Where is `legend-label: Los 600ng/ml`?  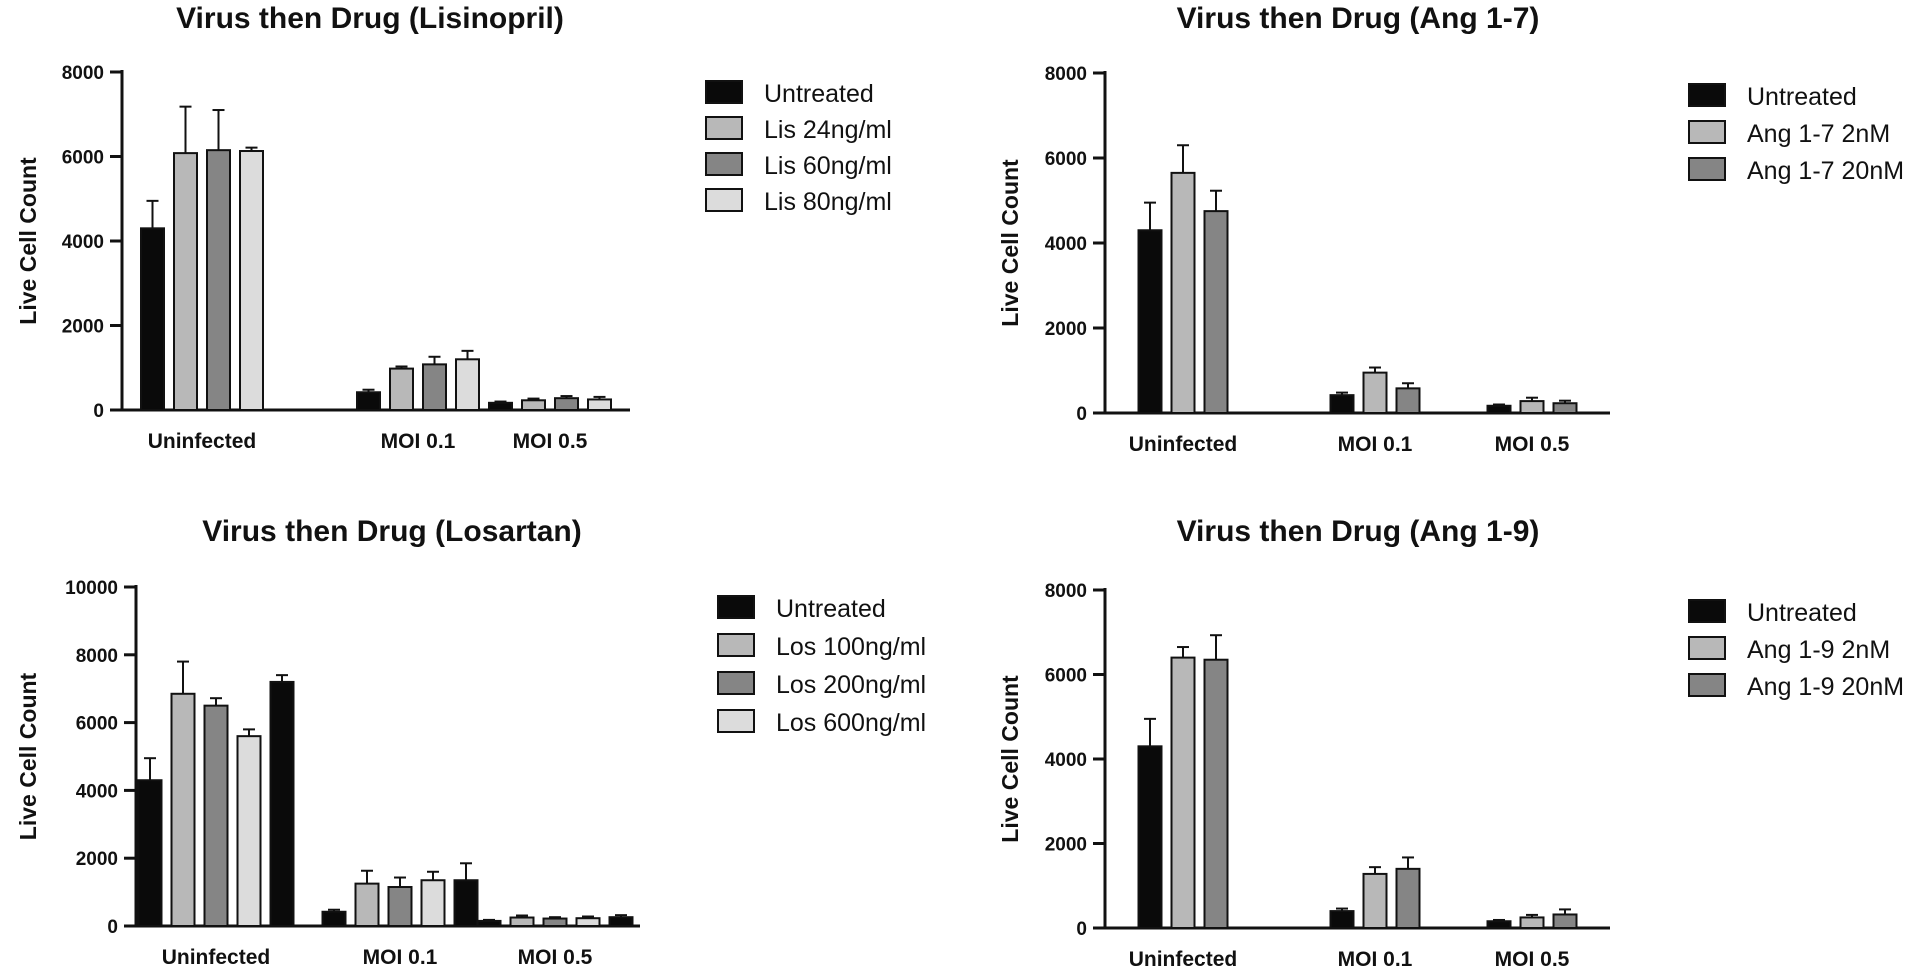
legend-label: Los 600ng/ml is located at coordinates (851, 723).